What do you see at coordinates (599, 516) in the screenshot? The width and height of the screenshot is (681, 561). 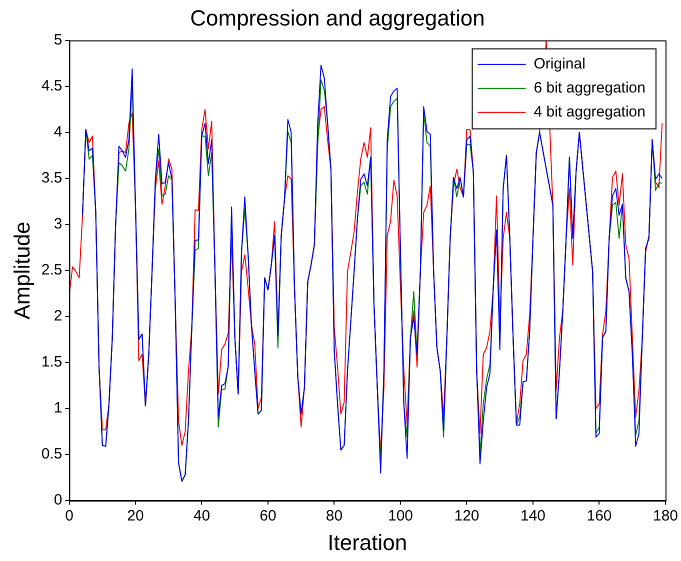 I see `x-tick-label: 160` at bounding box center [599, 516].